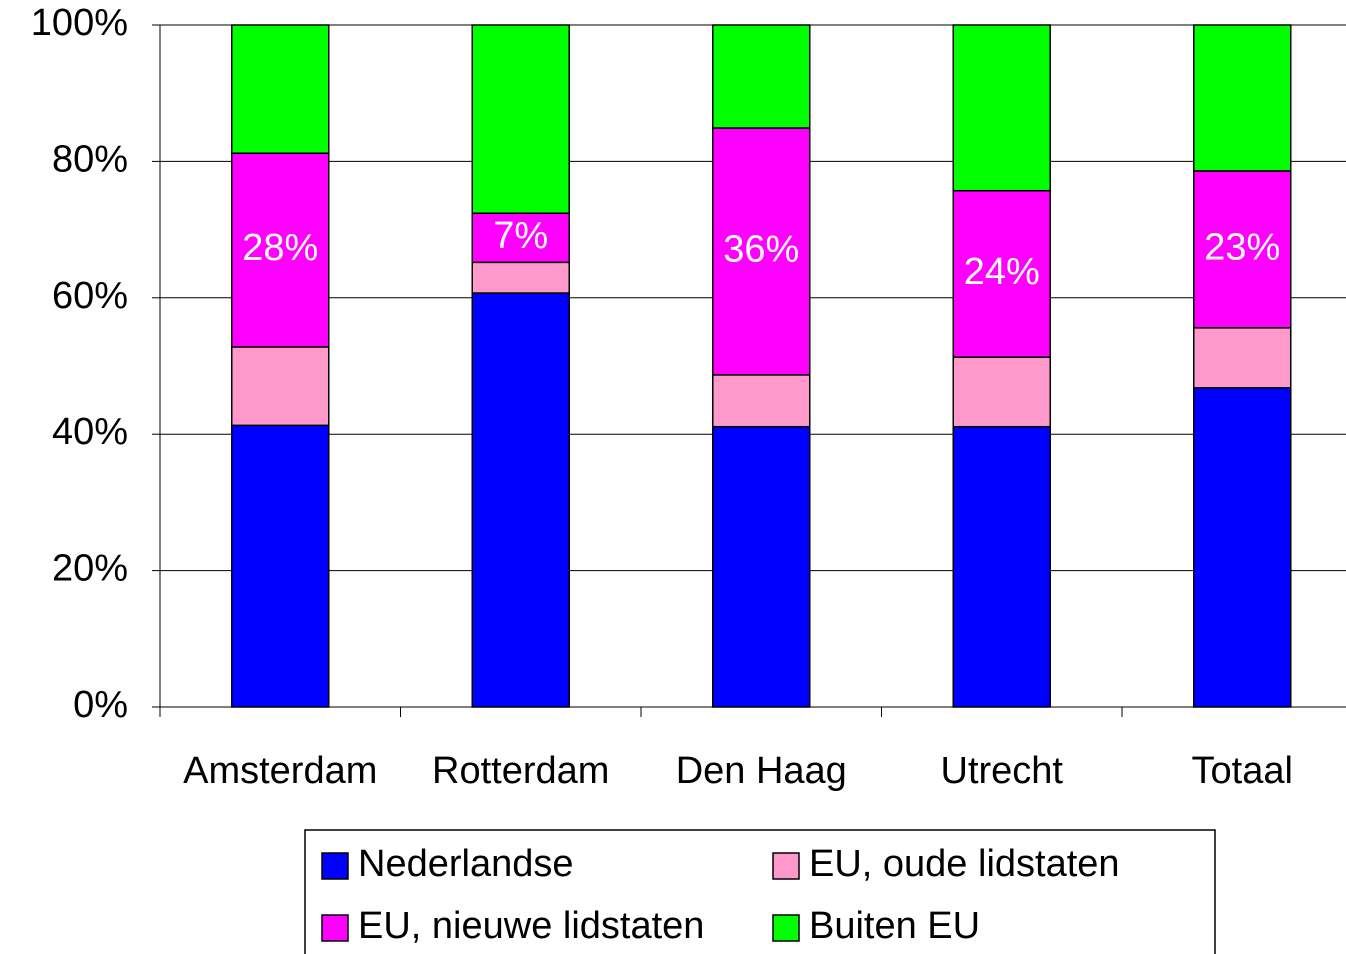 Image resolution: width=1346 pixels, height=954 pixels. Describe the element at coordinates (761, 771) in the screenshot. I see `x-tick-label: Den Haag` at that location.